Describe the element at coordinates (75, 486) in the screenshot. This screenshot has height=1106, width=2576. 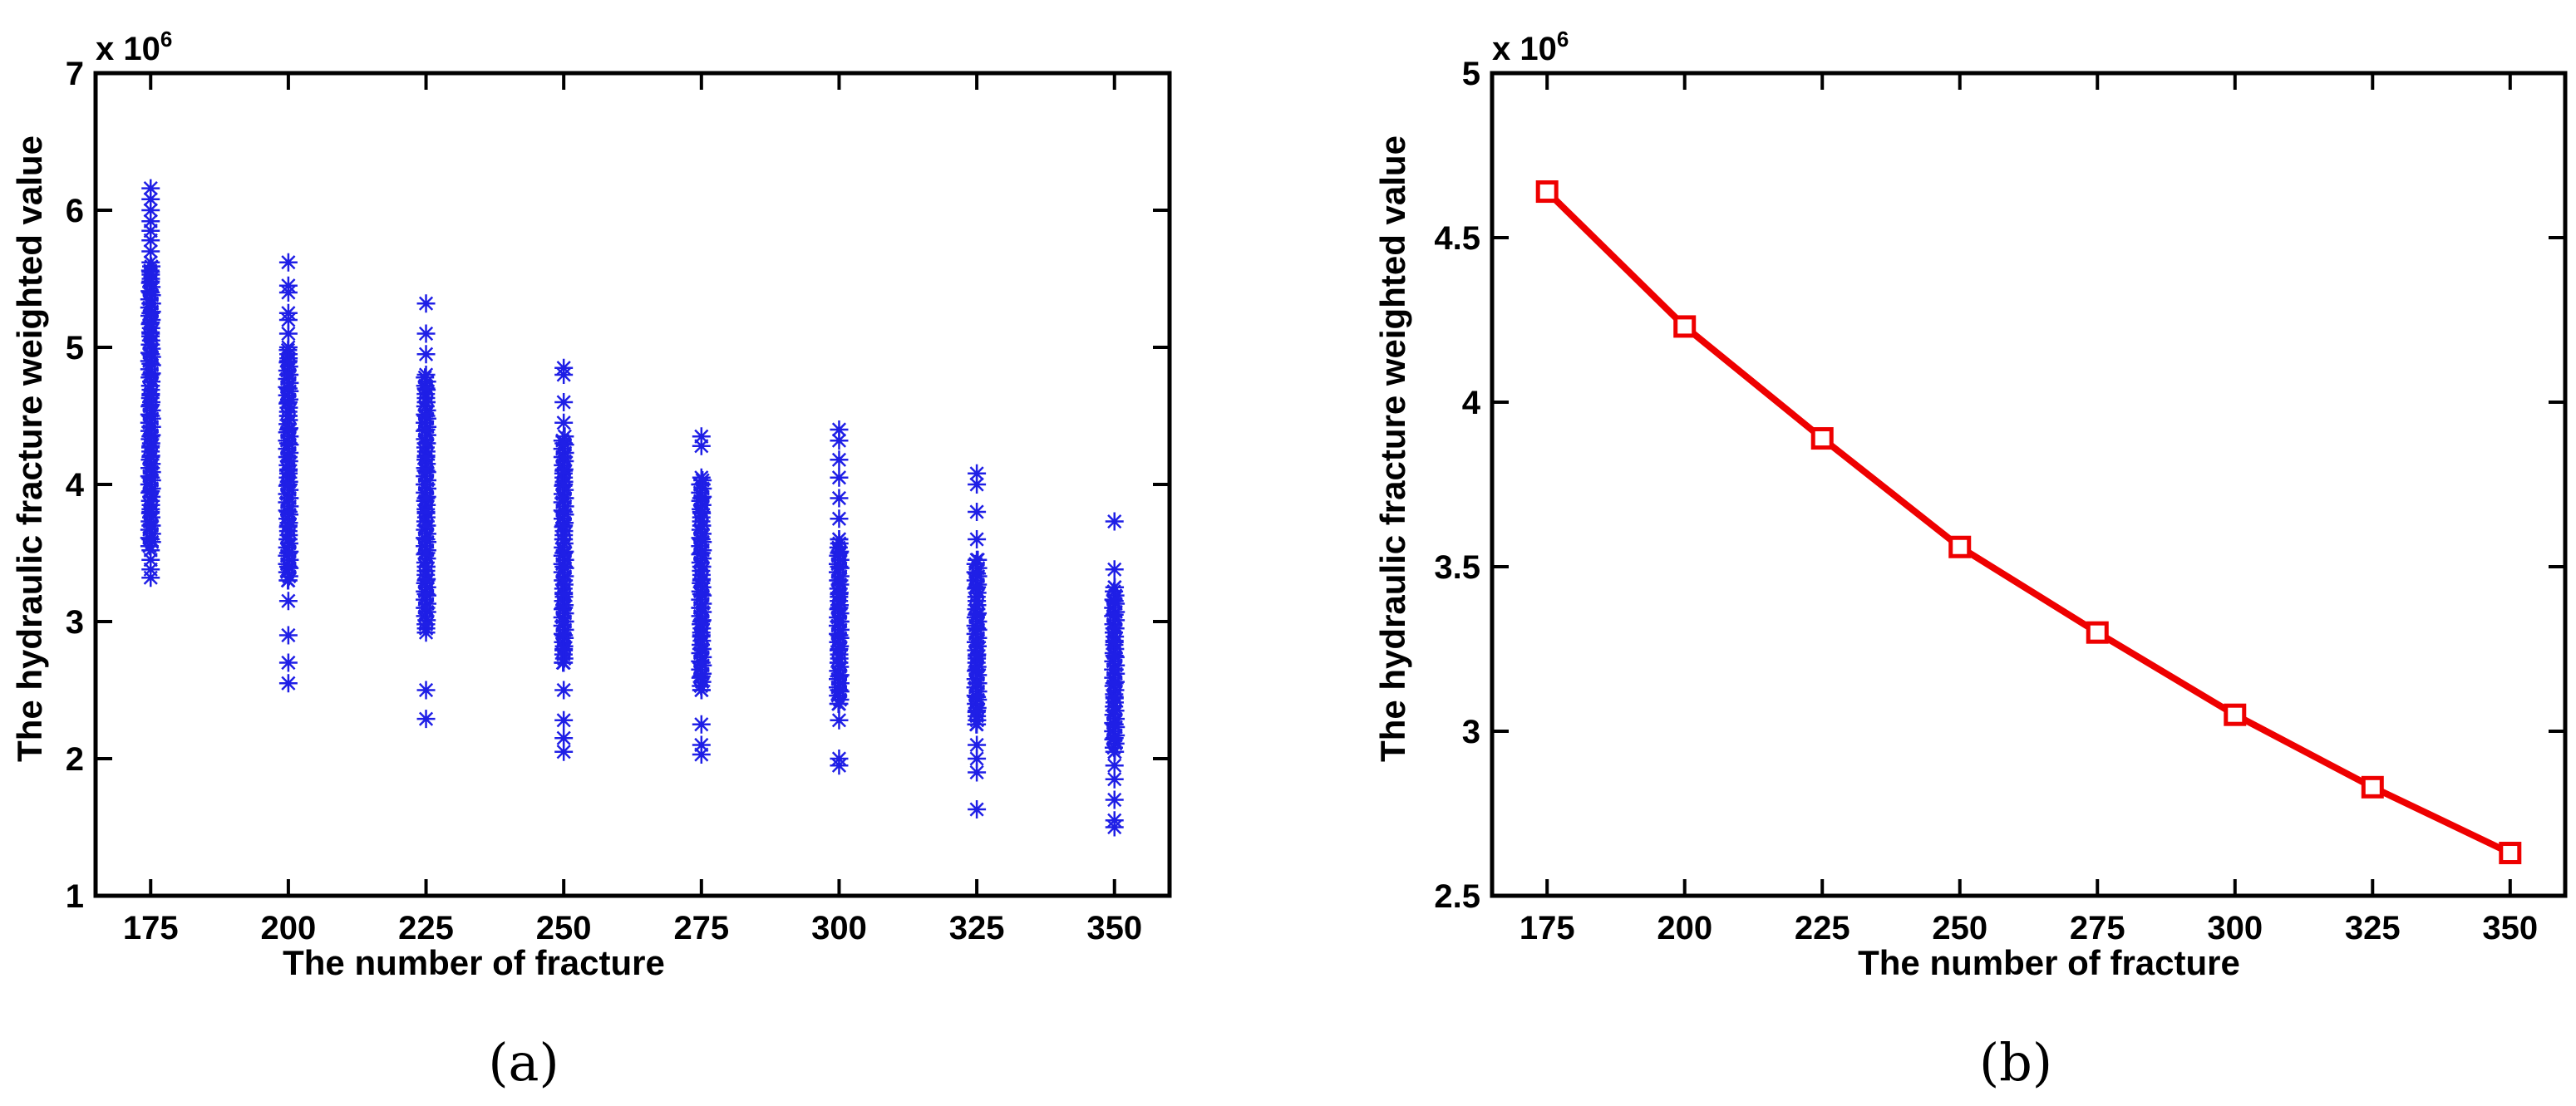
I see `a-ytick-label: 4` at that location.